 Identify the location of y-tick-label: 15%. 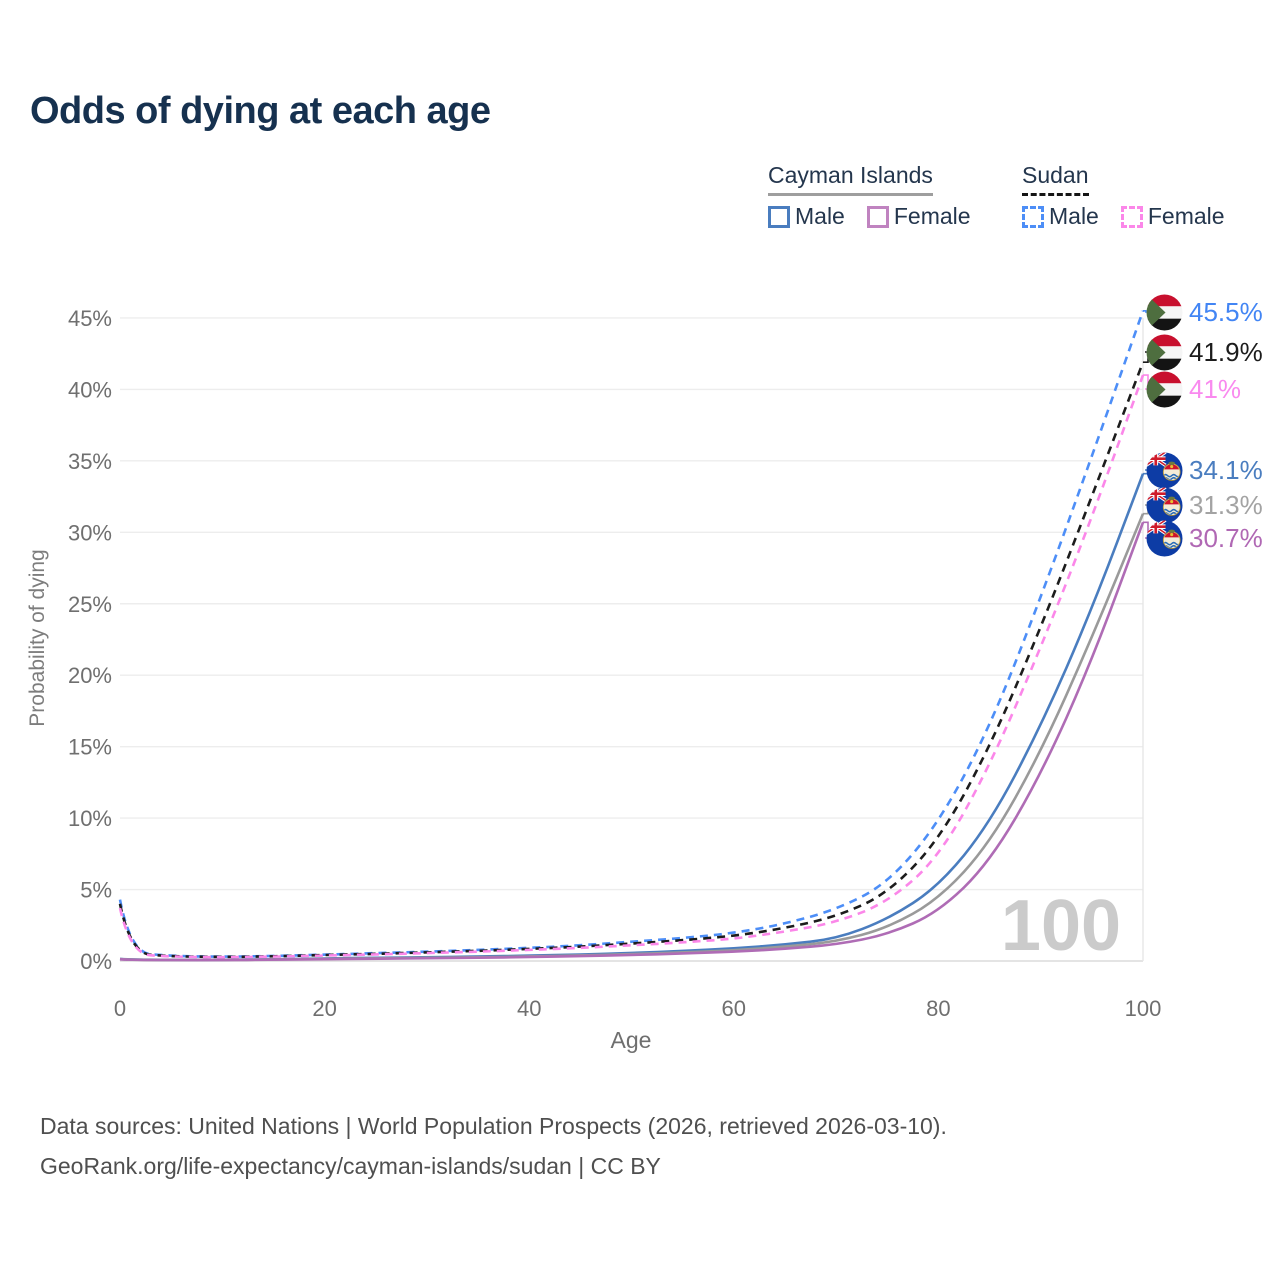
(90, 747).